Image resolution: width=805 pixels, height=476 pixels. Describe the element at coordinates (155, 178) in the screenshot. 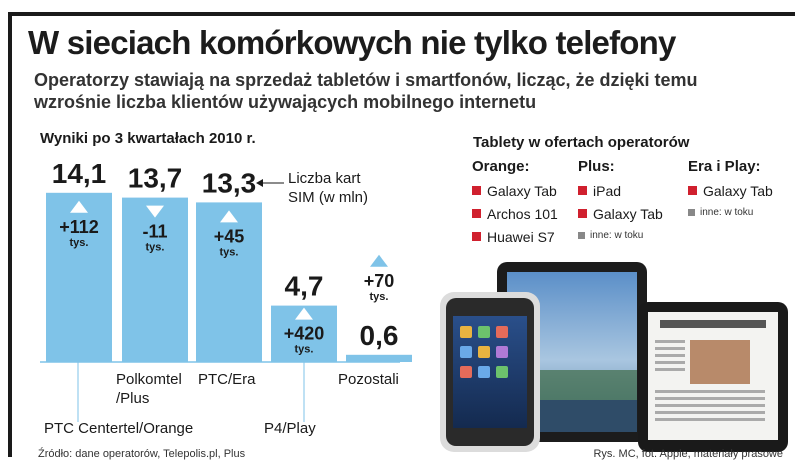

I see `value-label: 13,7` at that location.